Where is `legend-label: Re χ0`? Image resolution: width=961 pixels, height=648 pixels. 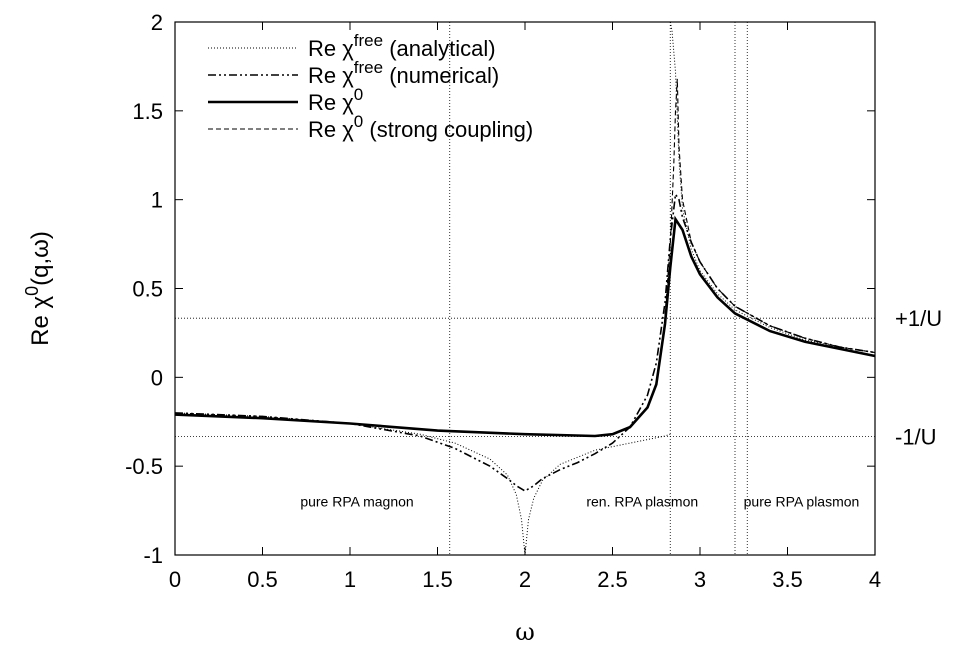 legend-label: Re χ0 is located at coordinates (335, 100).